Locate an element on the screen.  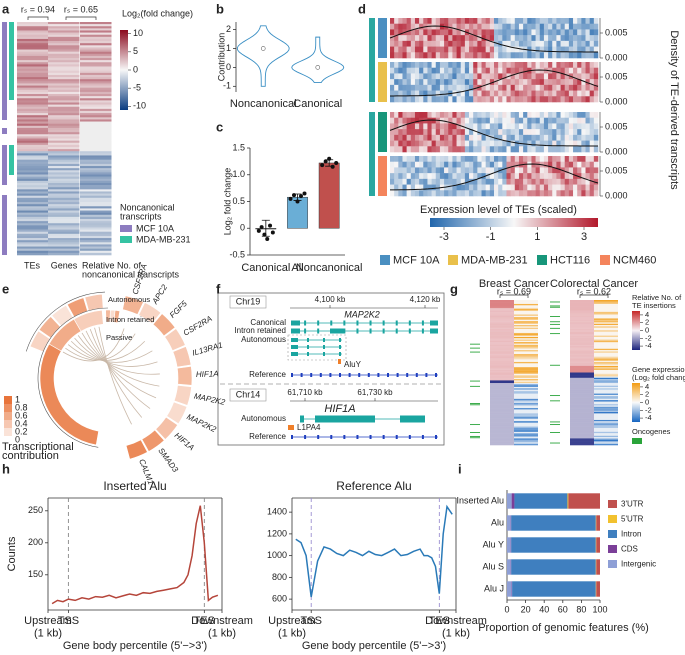
colorbar-tick-label: 2 is located at coordinates (647, 394).